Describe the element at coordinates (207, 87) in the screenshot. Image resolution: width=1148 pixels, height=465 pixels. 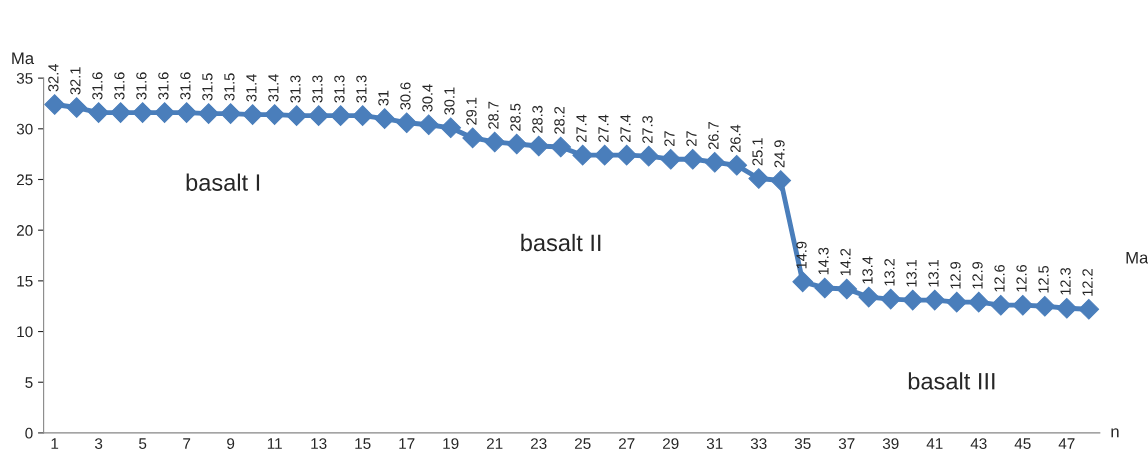
I see `data-label: 31.5` at that location.